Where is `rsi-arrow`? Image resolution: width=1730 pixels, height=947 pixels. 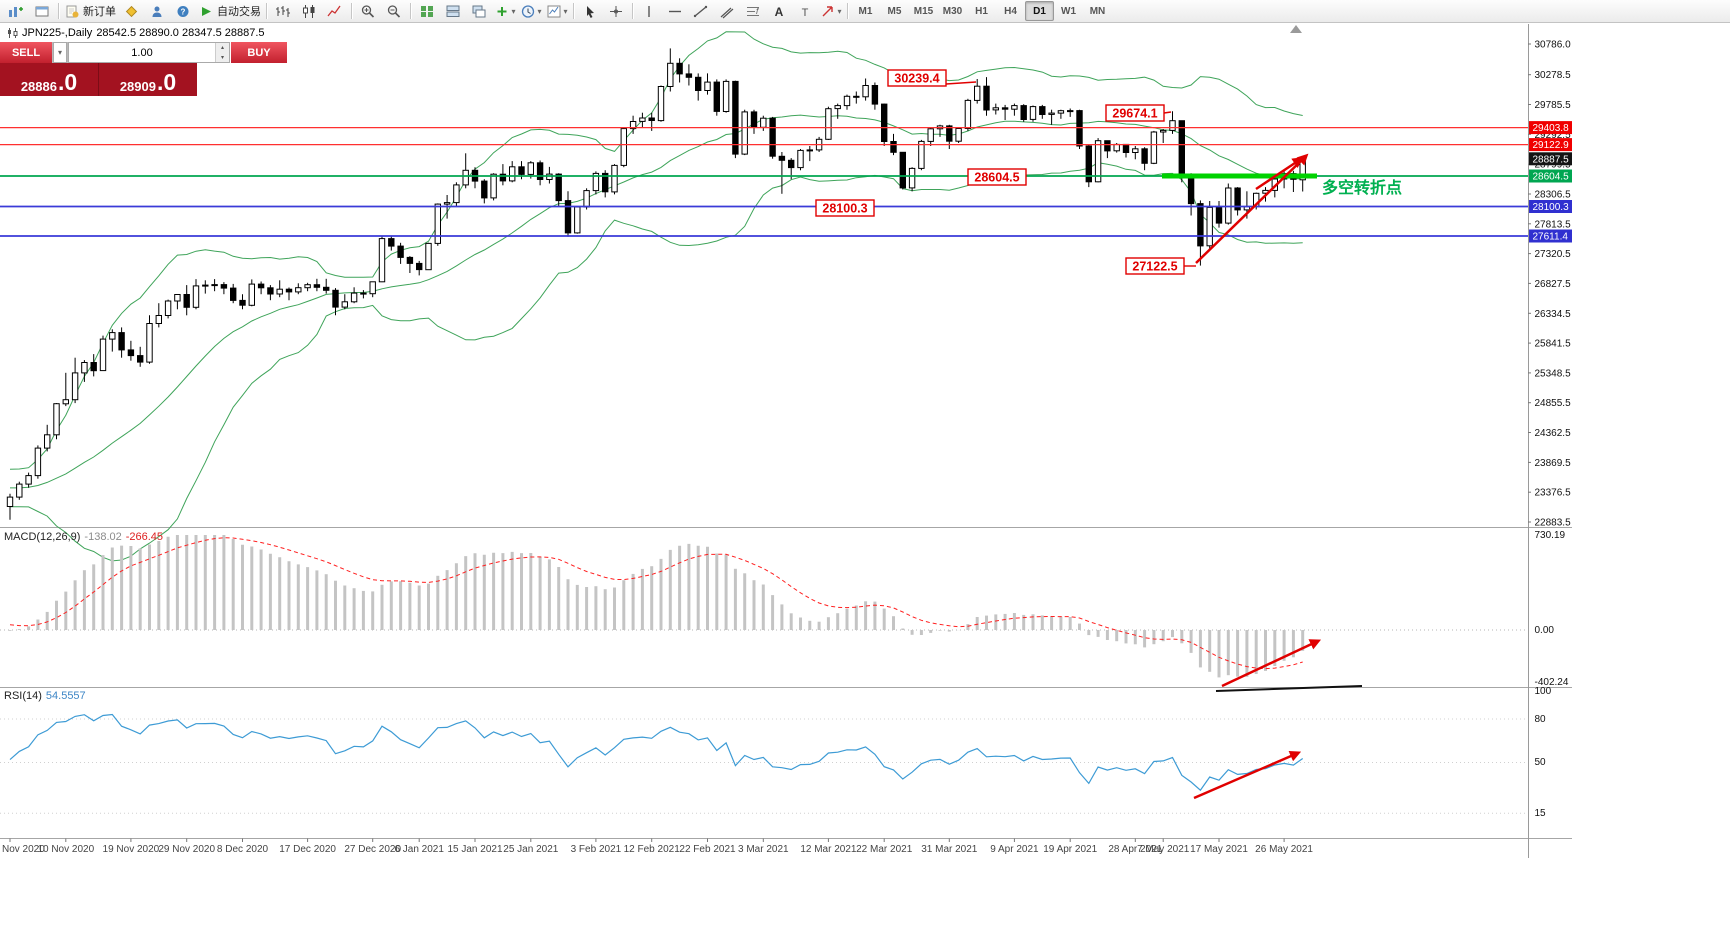
rsi-arrow is located at coordinates (1247, 775).